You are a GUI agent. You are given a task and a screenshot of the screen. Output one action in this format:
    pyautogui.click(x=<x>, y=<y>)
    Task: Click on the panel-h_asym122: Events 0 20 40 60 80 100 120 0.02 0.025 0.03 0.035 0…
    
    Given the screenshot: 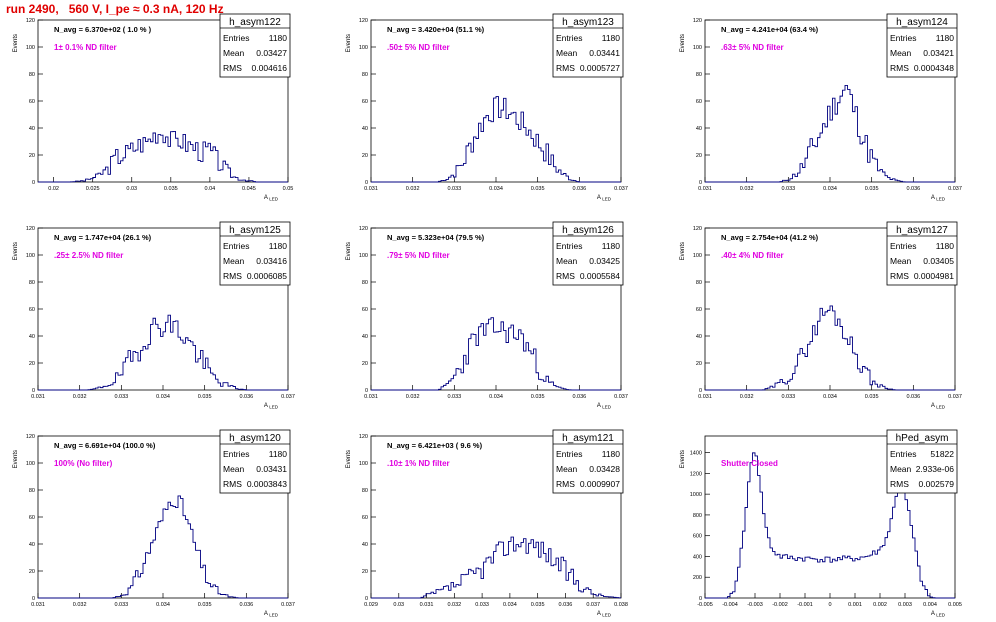 What is the action you would take?
    pyautogui.click(x=153, y=107)
    